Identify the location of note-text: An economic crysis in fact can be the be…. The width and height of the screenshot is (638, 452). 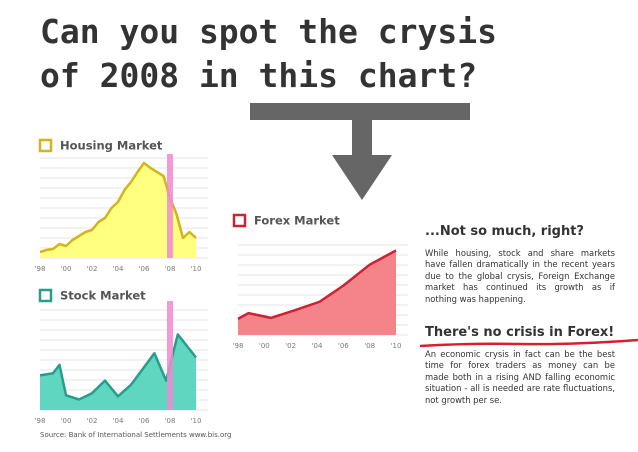
(520, 377).